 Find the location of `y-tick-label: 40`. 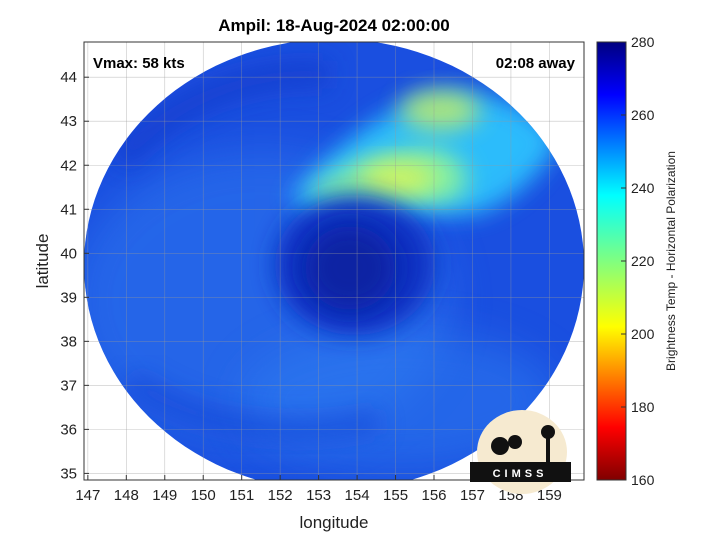

y-tick-label: 40 is located at coordinates (68, 253).